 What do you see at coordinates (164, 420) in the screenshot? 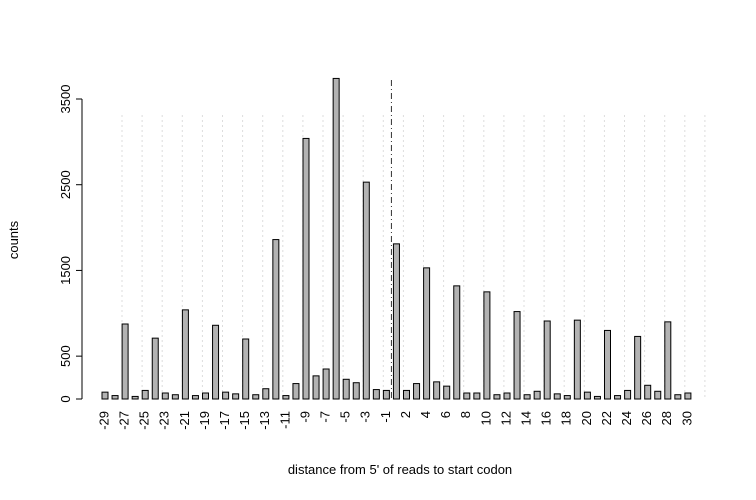
I see `x-tick-label: -23` at bounding box center [164, 420].